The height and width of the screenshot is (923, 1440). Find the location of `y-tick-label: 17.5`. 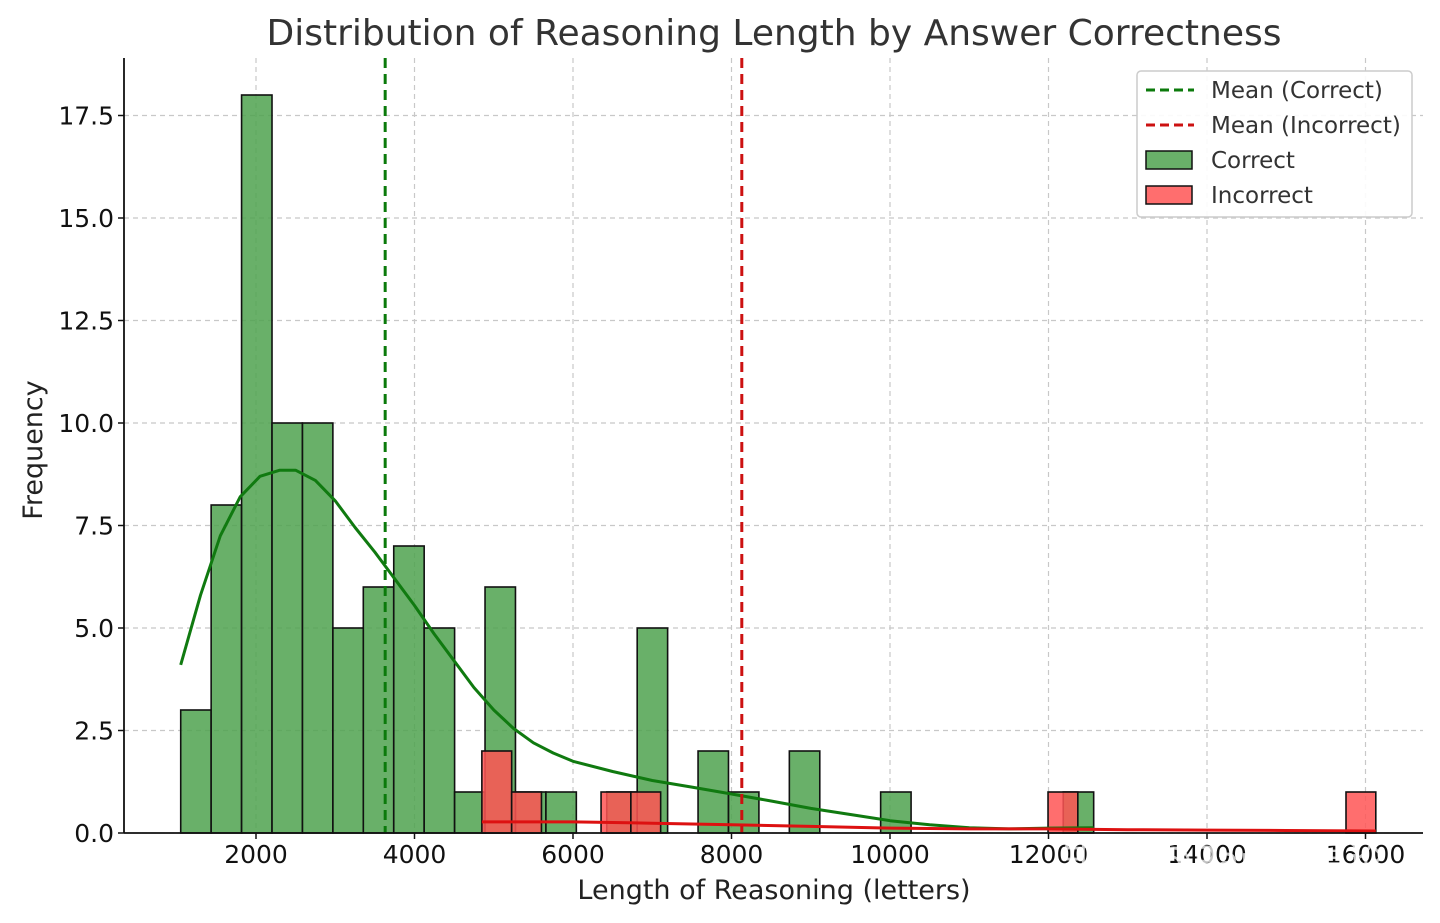

y-tick-label: 17.5 is located at coordinates (86, 116).